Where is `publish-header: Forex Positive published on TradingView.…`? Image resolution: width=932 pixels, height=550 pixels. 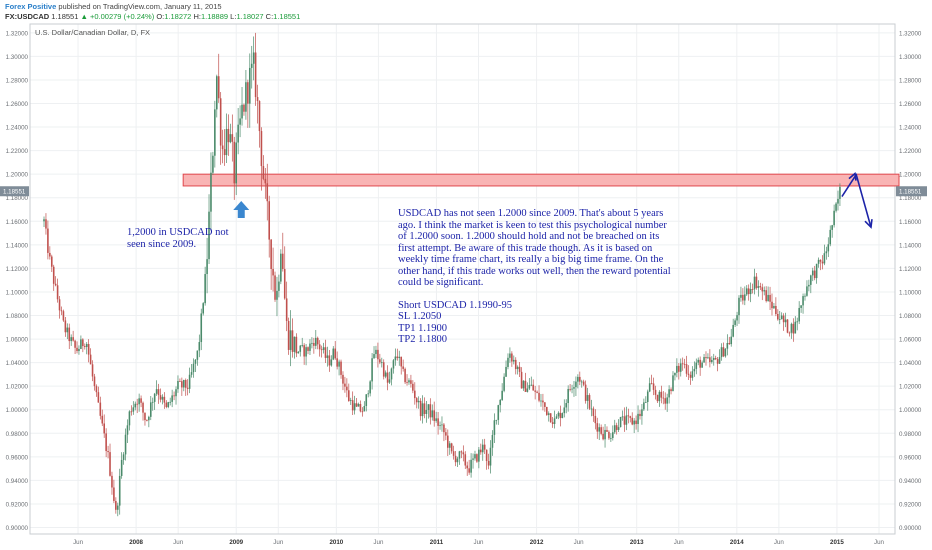
publish-header: Forex Positive published on TradingView.… is located at coordinates (113, 6).